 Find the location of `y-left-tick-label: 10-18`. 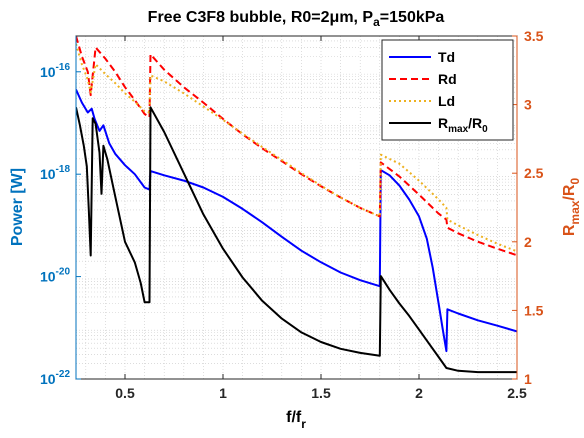

y-left-tick-label: 10-18 is located at coordinates (55, 173).